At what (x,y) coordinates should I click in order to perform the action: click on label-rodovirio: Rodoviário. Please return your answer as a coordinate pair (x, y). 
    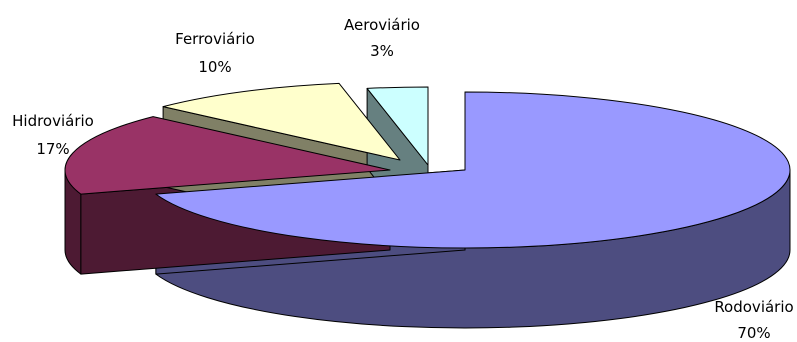
    Looking at the image, I should click on (753, 307).